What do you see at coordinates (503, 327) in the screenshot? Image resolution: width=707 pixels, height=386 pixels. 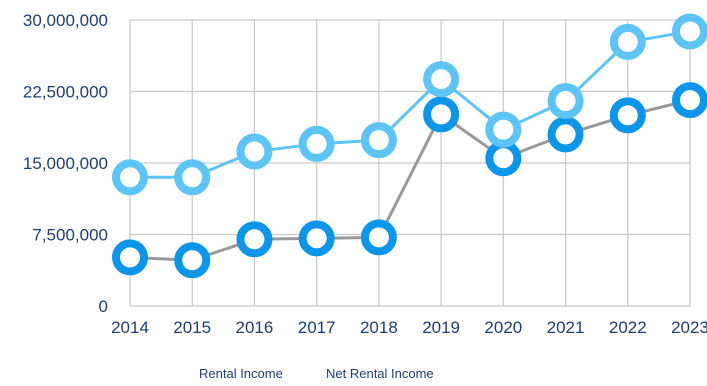 I see `x-tick-label: 2020` at bounding box center [503, 327].